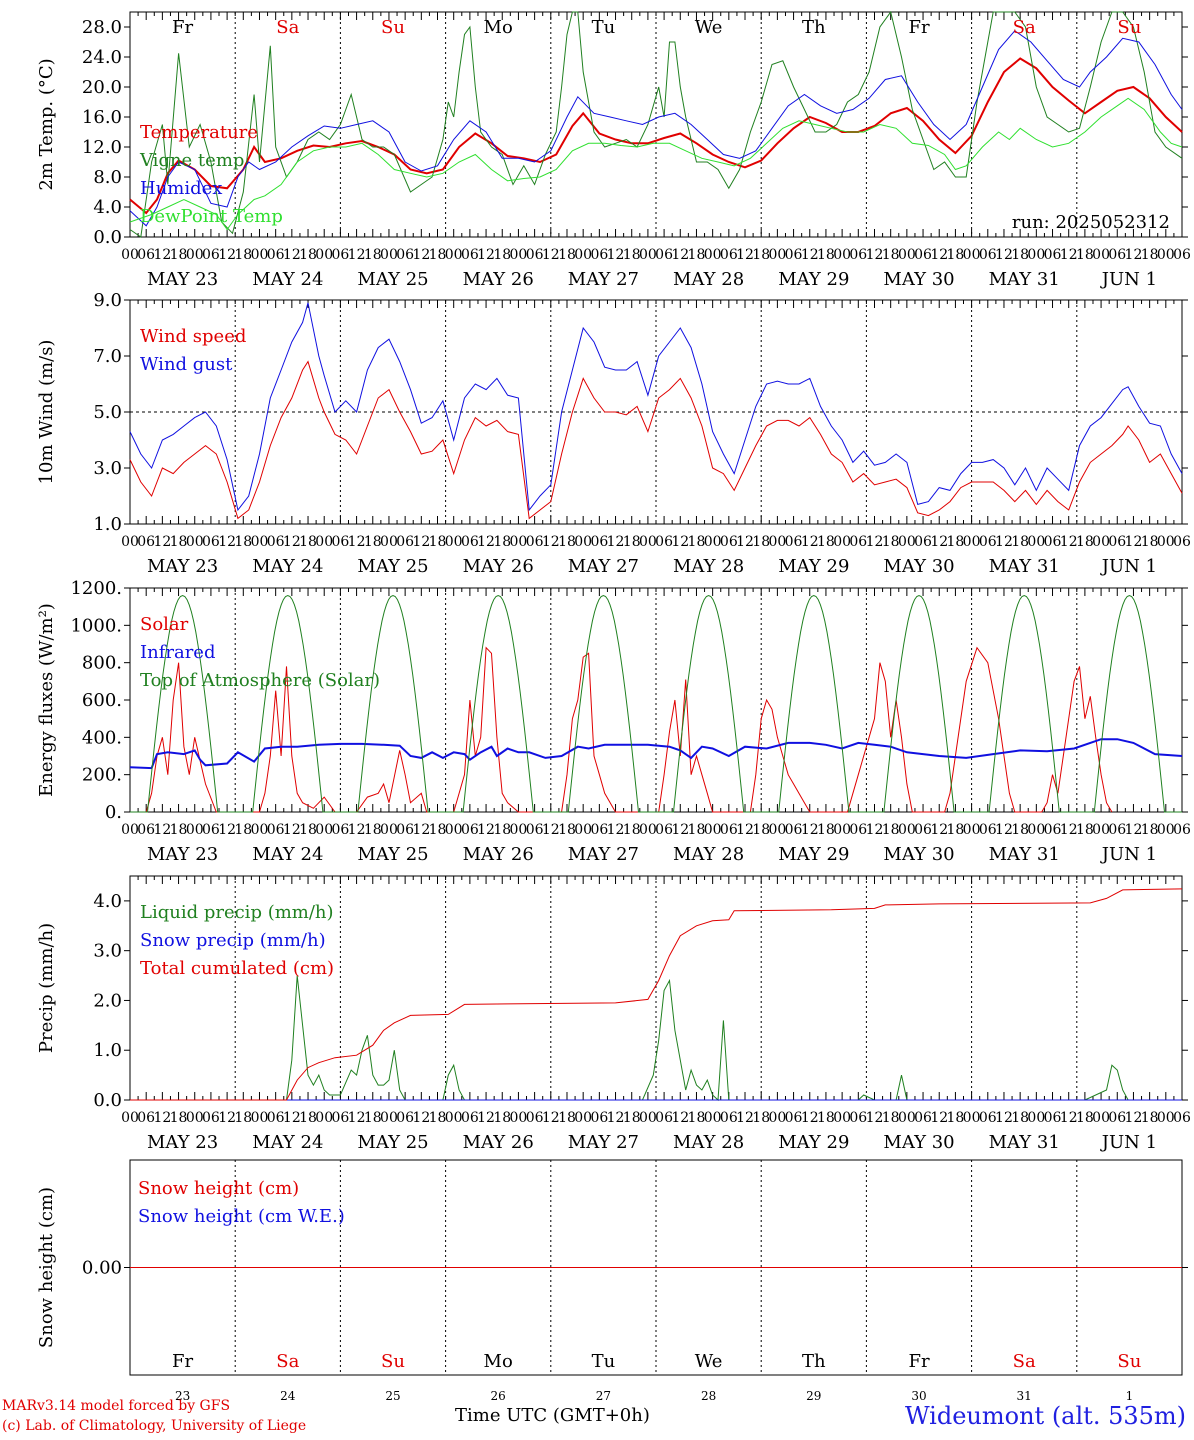 The width and height of the screenshot is (1194, 1440). What do you see at coordinates (1024, 1396) in the screenshot?
I see `day-number: 31` at bounding box center [1024, 1396].